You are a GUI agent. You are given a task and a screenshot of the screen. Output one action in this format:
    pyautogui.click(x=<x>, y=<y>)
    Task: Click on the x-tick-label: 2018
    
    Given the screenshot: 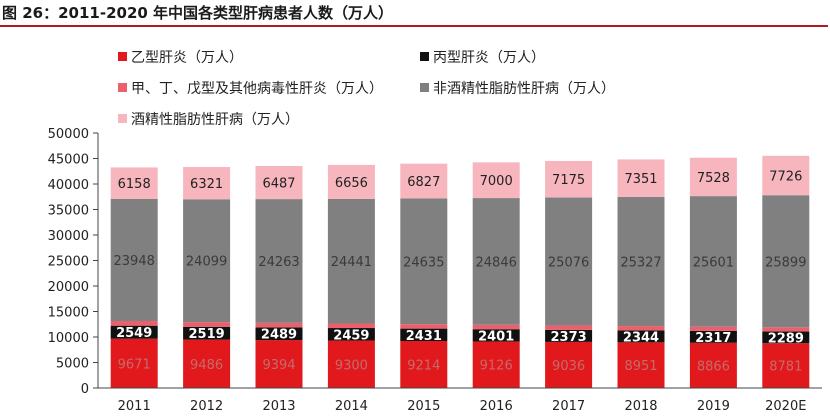 What is the action you would take?
    pyautogui.click(x=640, y=406)
    